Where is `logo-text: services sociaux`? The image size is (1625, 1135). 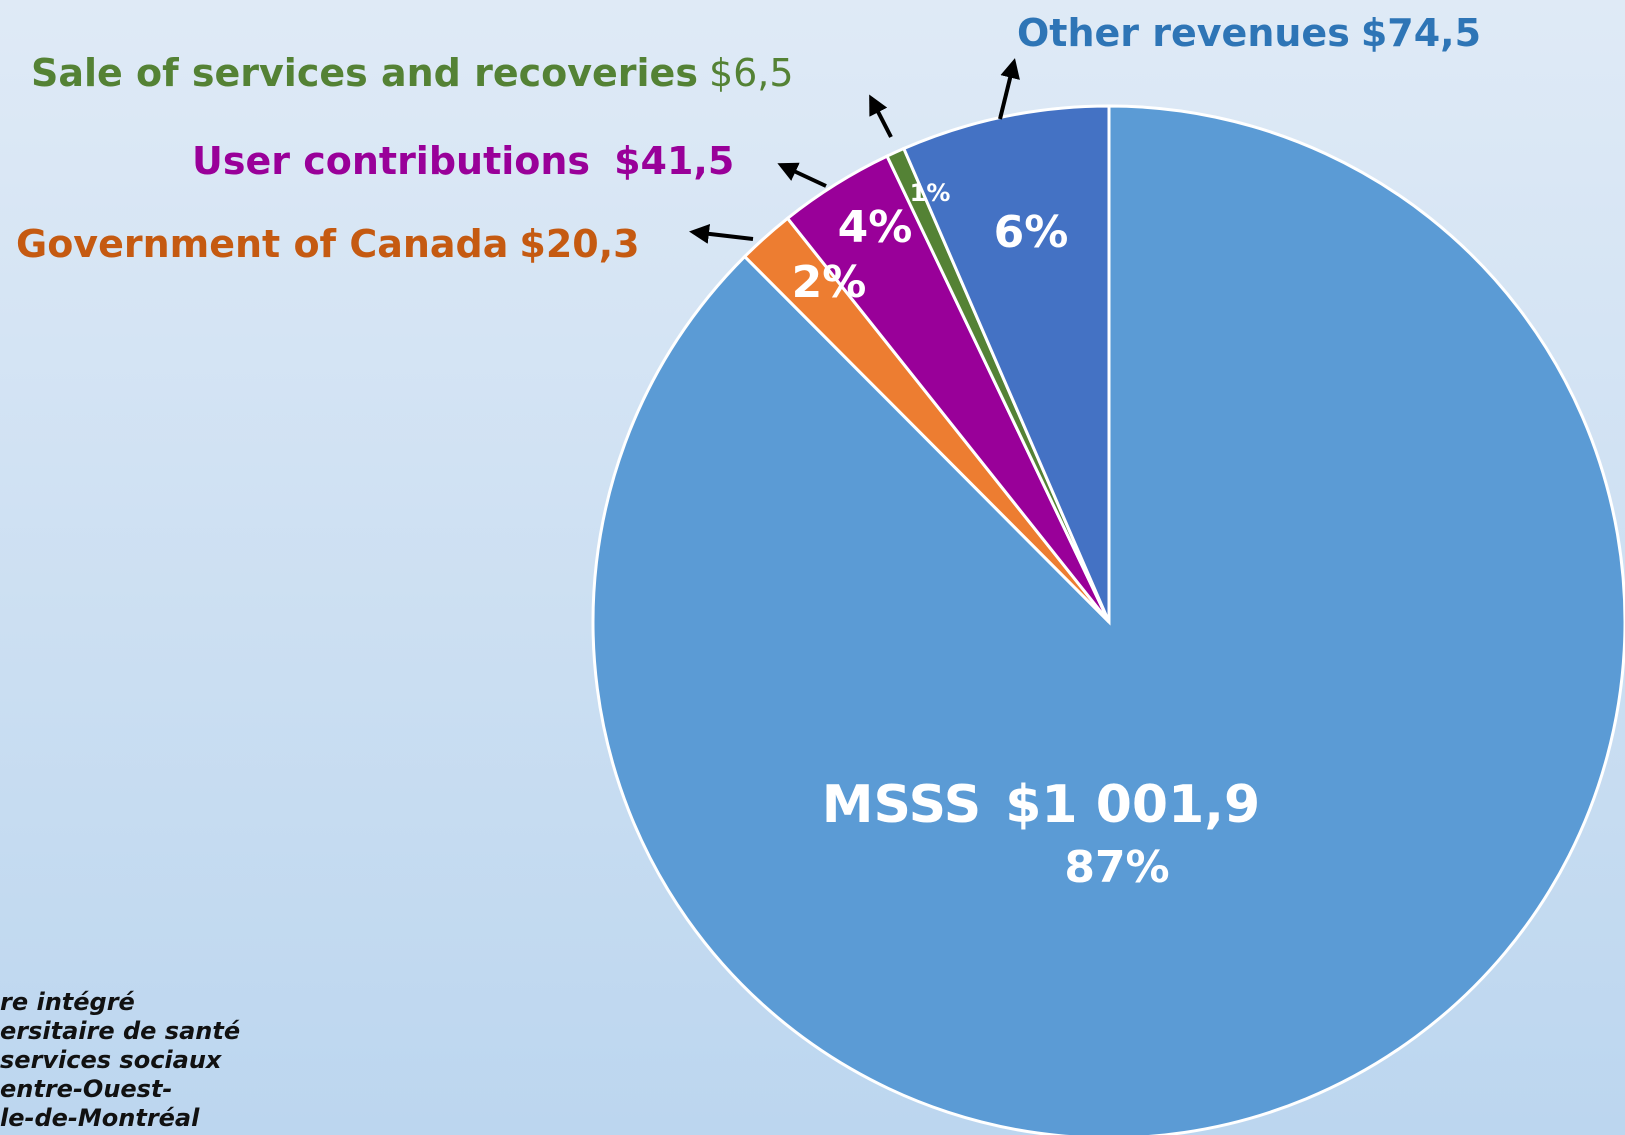 logo-text: services sociaux is located at coordinates (111, 1060).